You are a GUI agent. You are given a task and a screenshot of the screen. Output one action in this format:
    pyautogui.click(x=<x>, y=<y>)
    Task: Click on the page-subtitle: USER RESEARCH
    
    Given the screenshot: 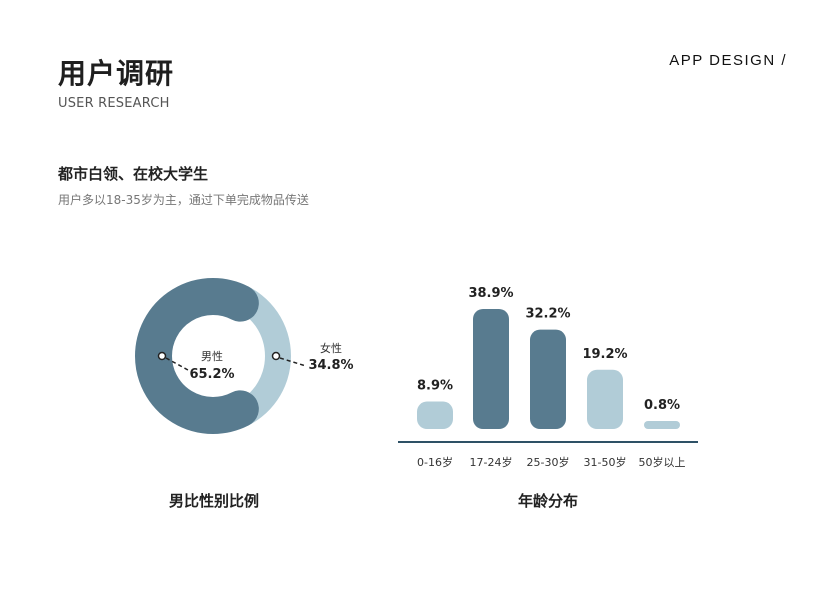 What is the action you would take?
    pyautogui.click(x=114, y=103)
    